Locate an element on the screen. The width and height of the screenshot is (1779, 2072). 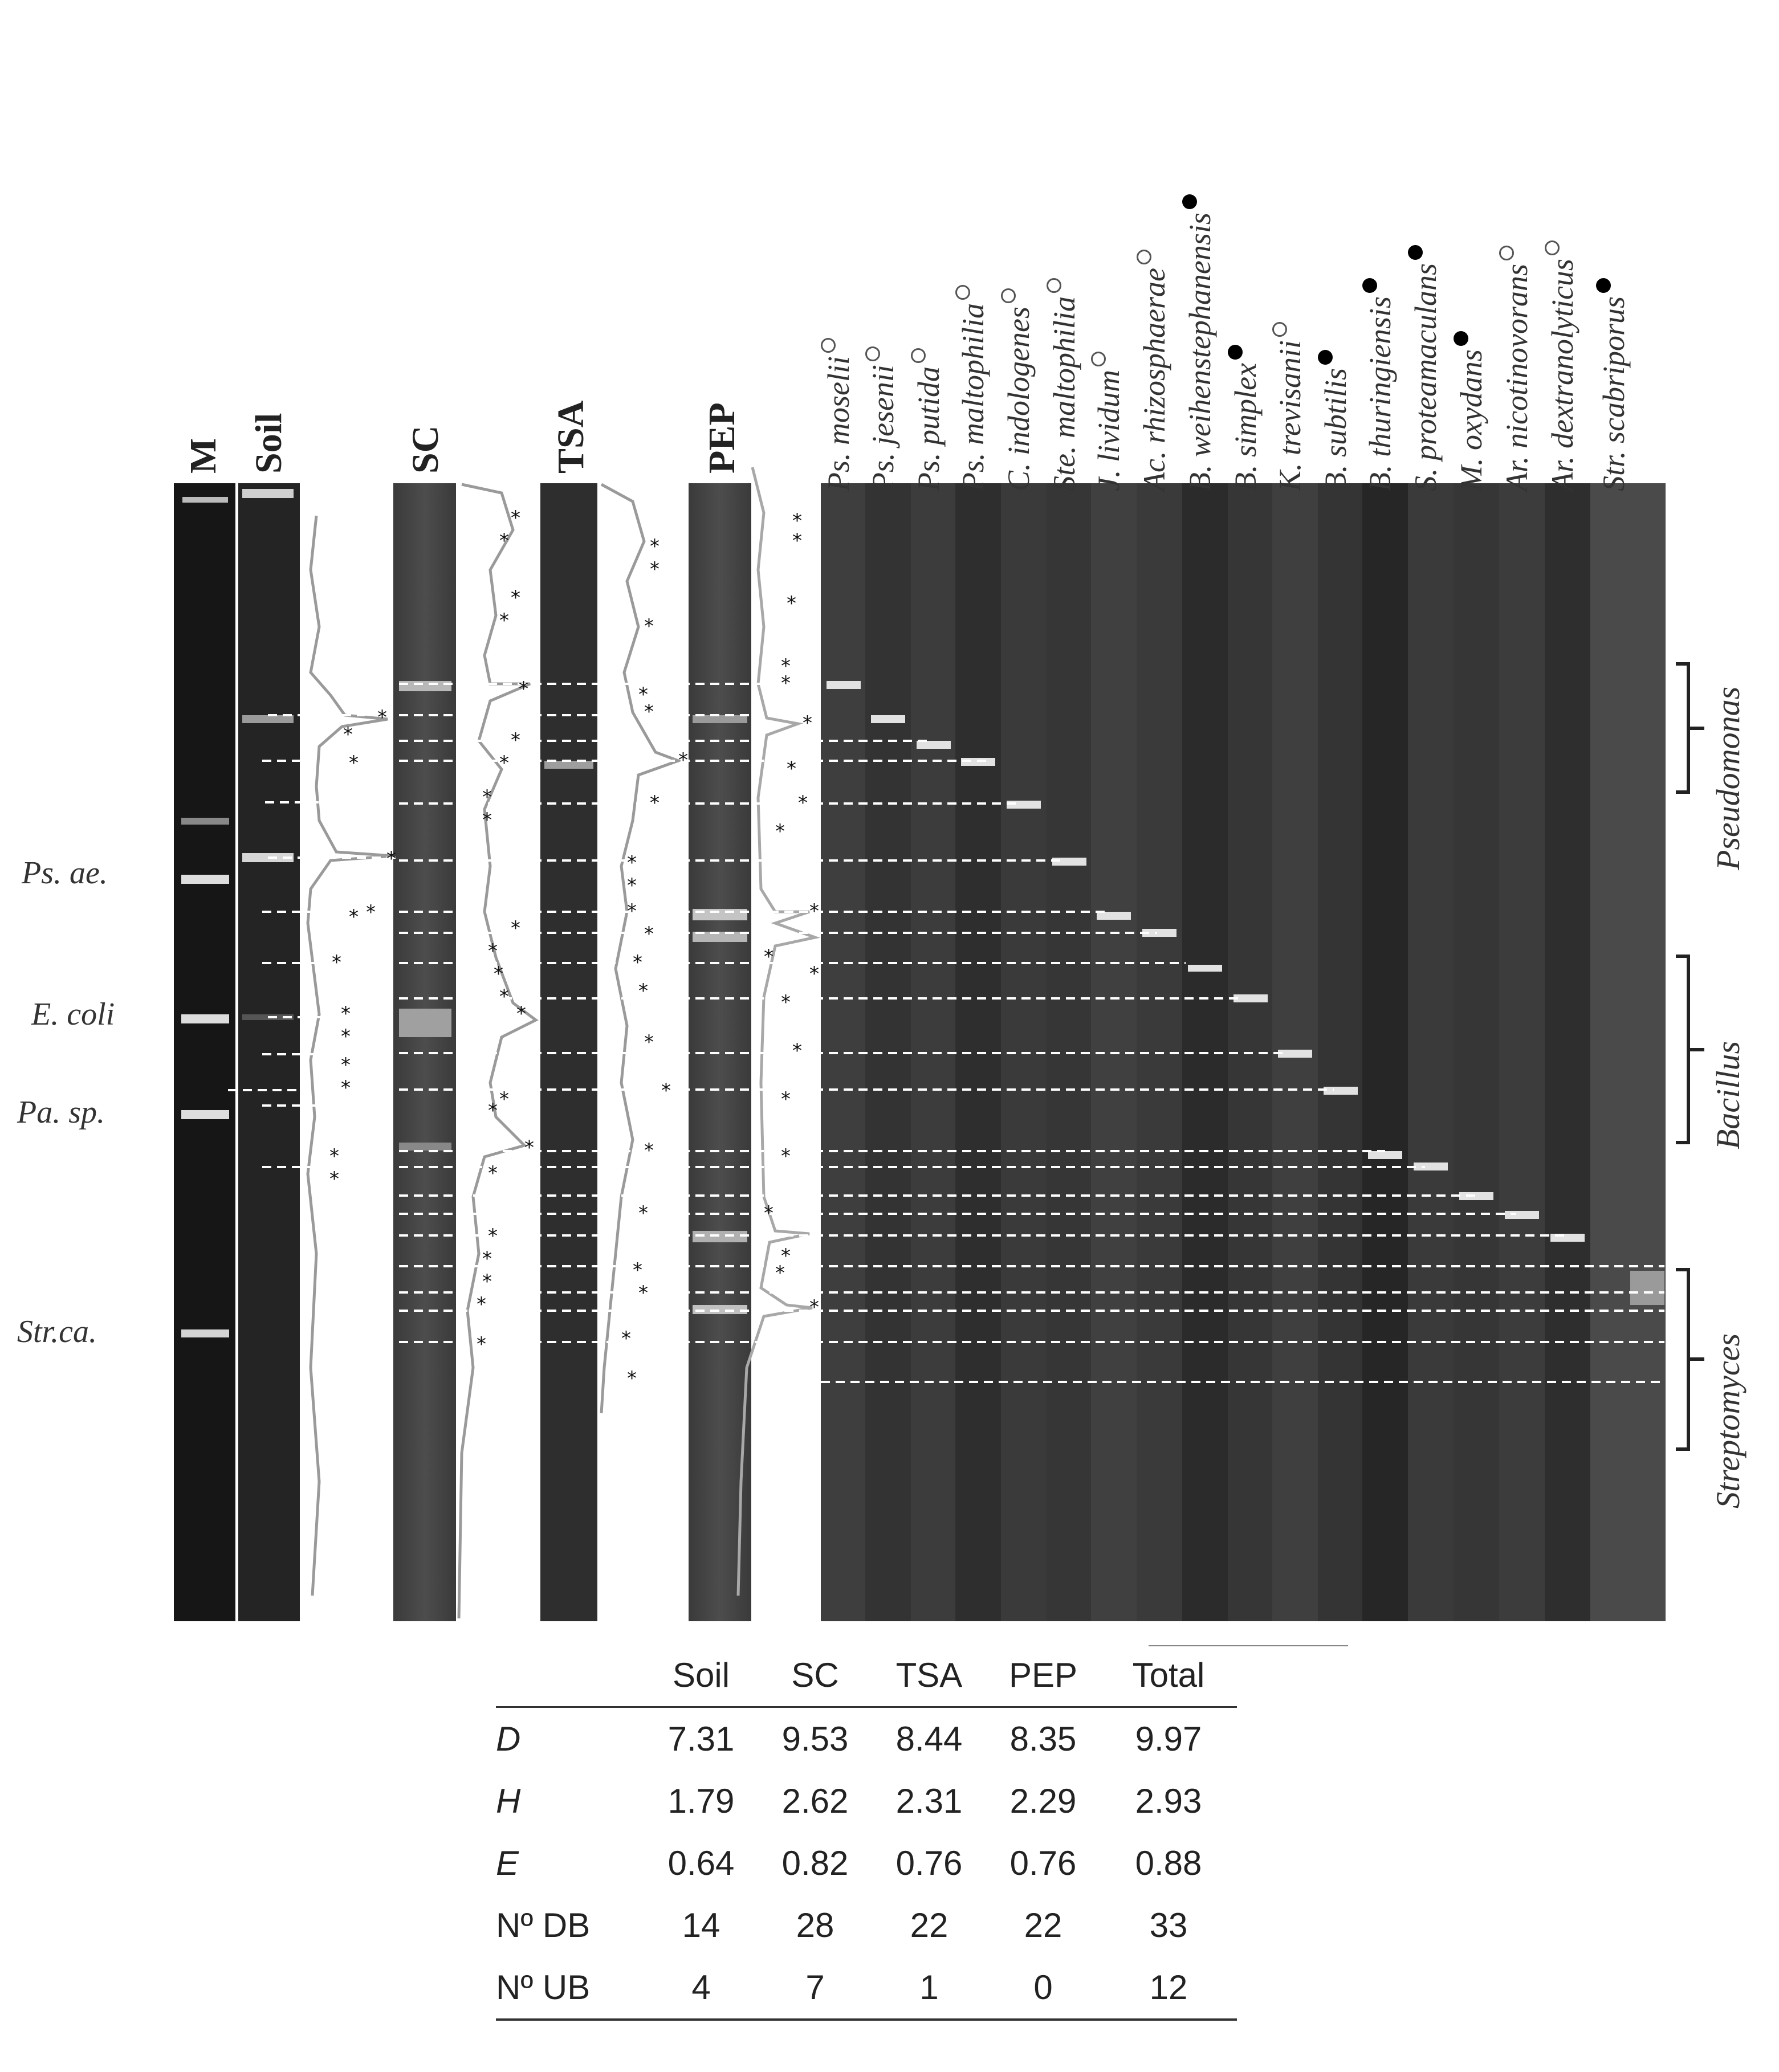
species-name: C. indologenes is located at coordinates (1019, 399).